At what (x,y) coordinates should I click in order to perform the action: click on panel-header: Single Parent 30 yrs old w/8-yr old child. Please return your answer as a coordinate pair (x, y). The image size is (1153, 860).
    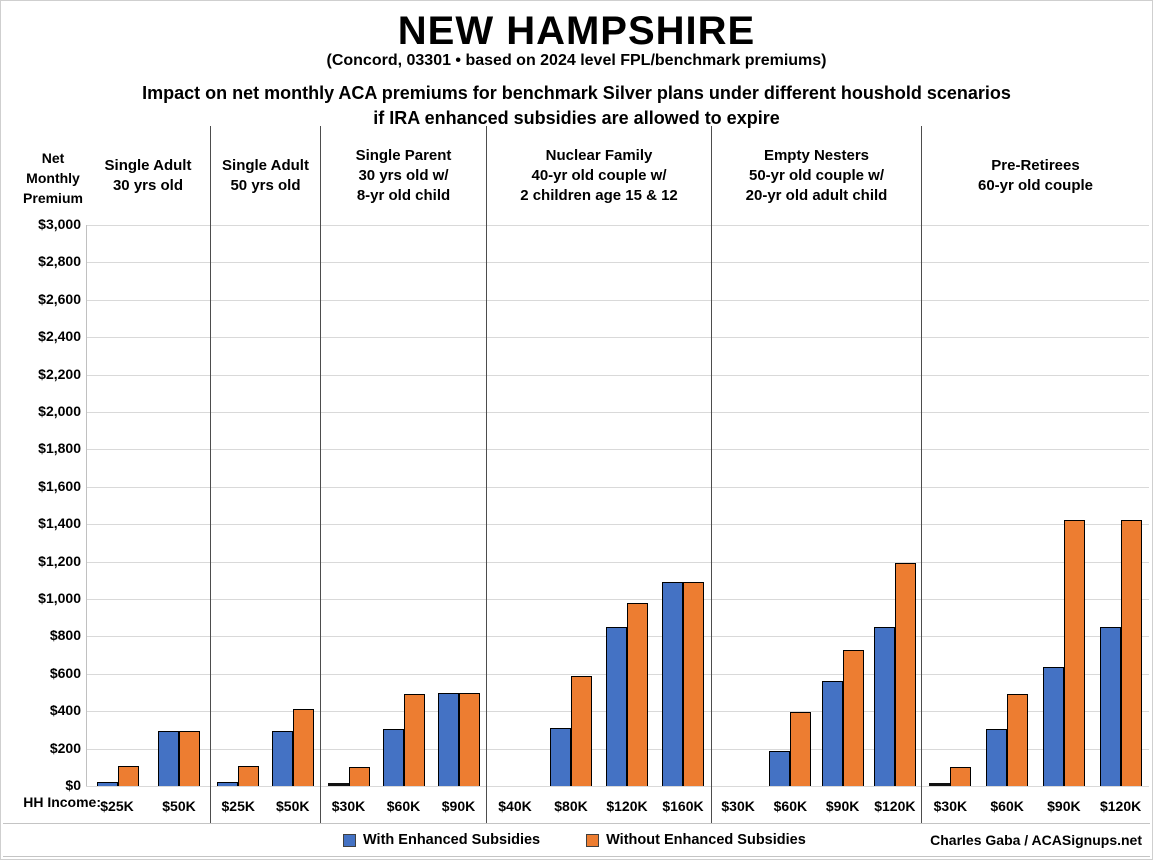
    Looking at the image, I should click on (403, 175).